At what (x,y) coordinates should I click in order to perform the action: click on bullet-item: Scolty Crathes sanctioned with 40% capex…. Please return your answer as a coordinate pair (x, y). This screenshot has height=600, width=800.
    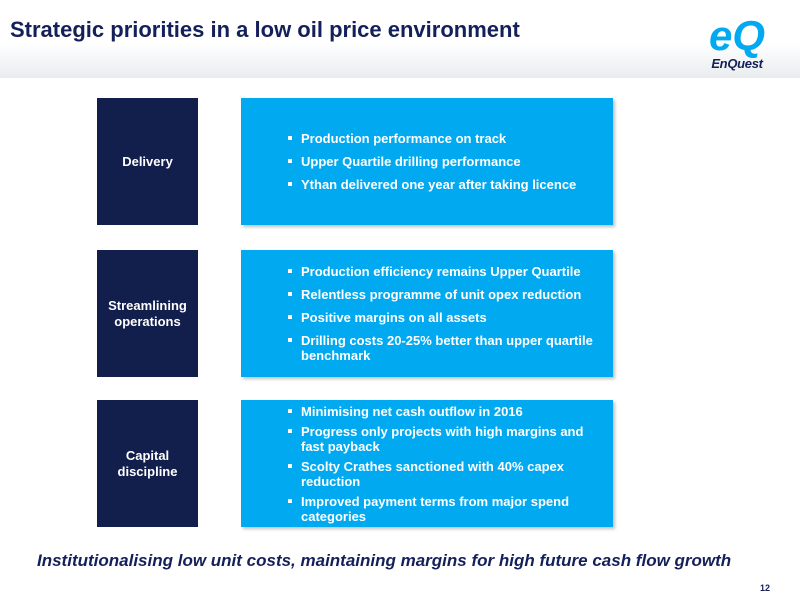
    Looking at the image, I should click on (445, 474).